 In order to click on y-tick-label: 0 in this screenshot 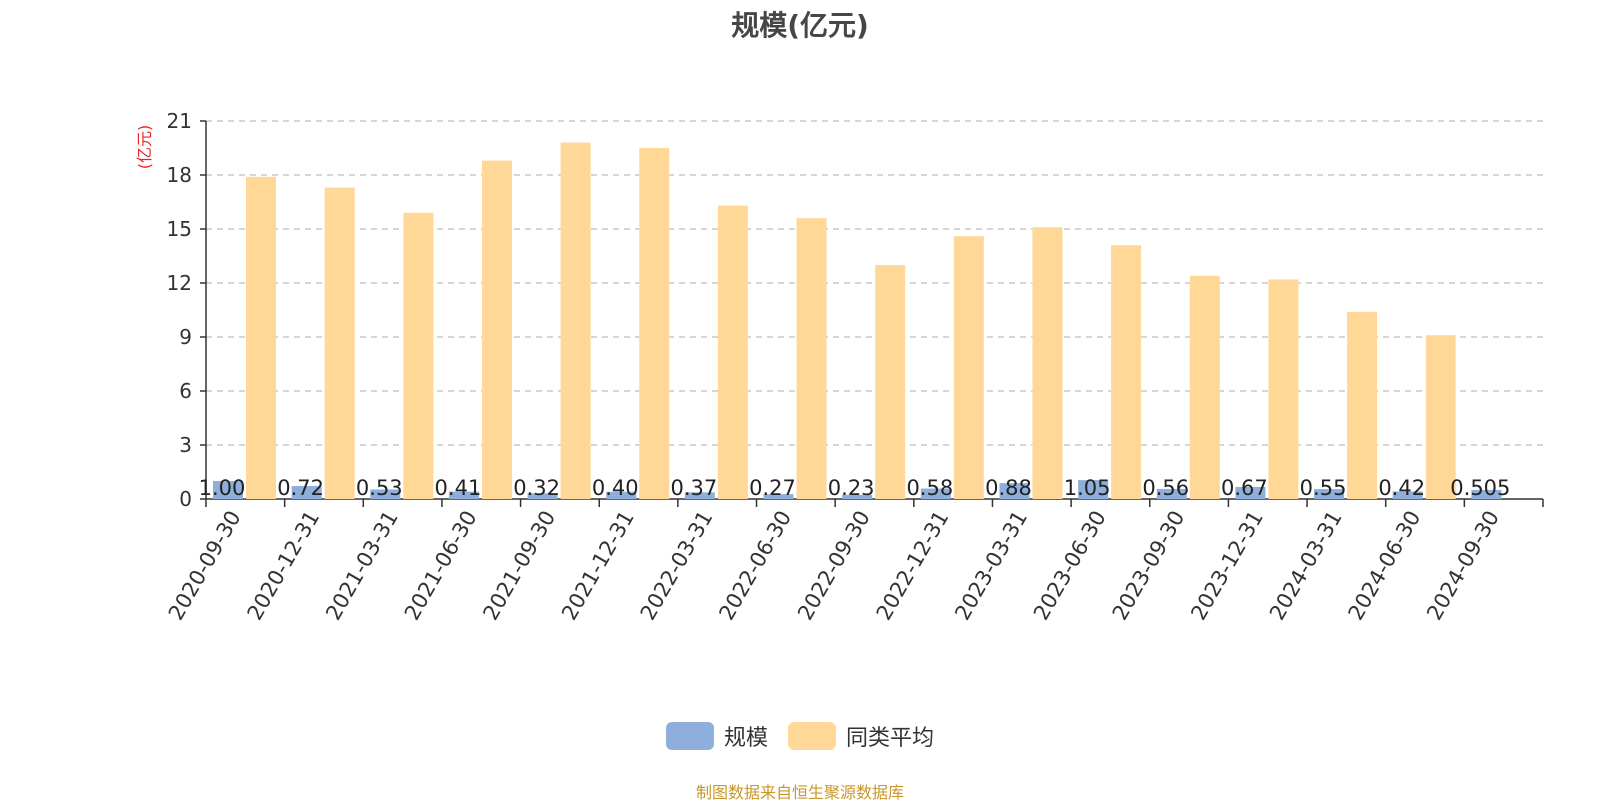, I will do `click(185, 499)`.